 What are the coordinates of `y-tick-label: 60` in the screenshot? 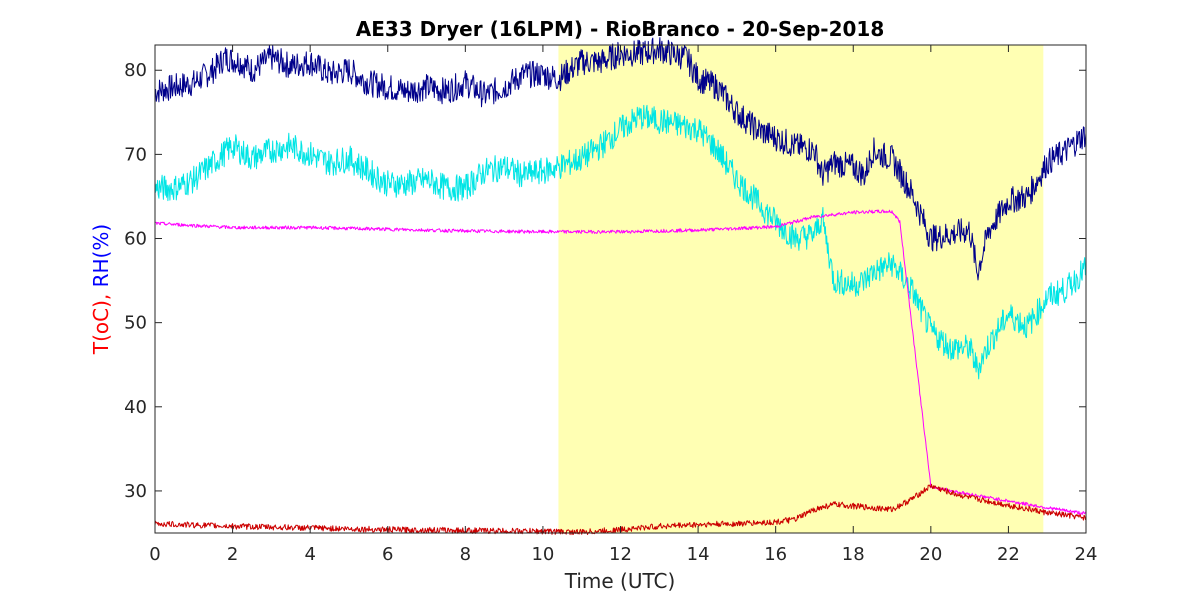 It's located at (135, 239).